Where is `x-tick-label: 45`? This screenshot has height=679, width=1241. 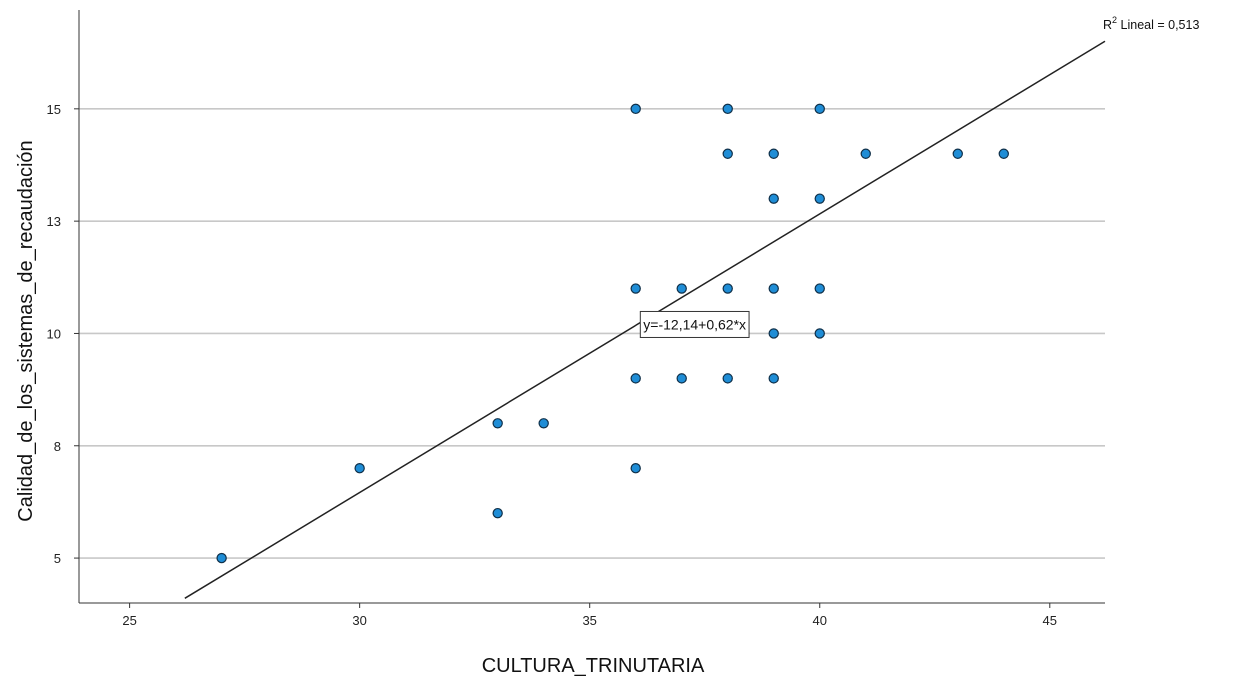
x-tick-label: 45 is located at coordinates (1050, 620).